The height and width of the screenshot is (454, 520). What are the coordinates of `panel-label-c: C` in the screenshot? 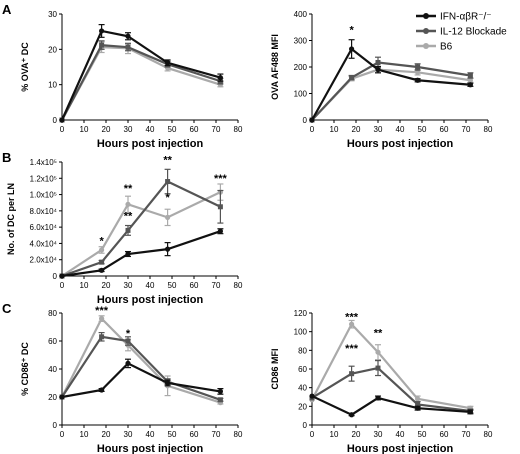 It's located at (7, 308).